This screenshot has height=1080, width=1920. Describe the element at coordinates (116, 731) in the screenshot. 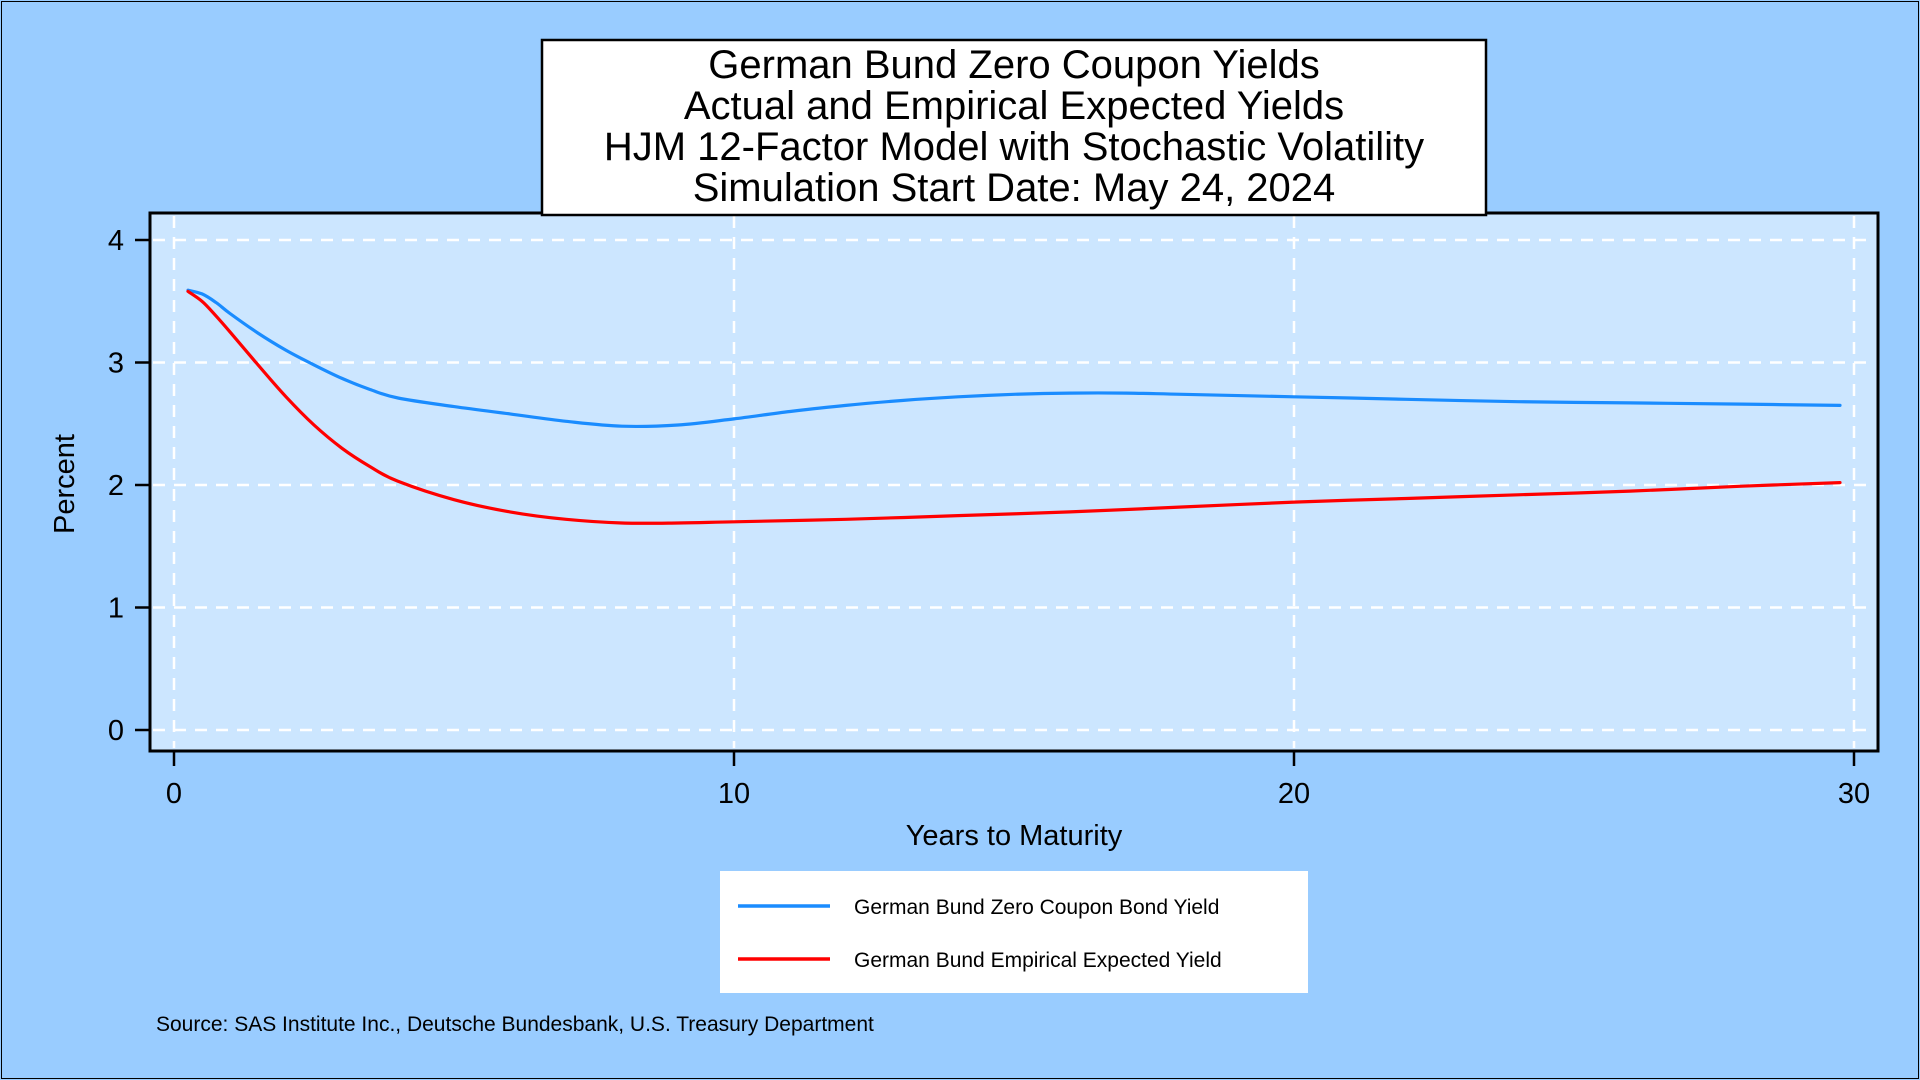

I see `y-tick-label-0: 0` at that location.